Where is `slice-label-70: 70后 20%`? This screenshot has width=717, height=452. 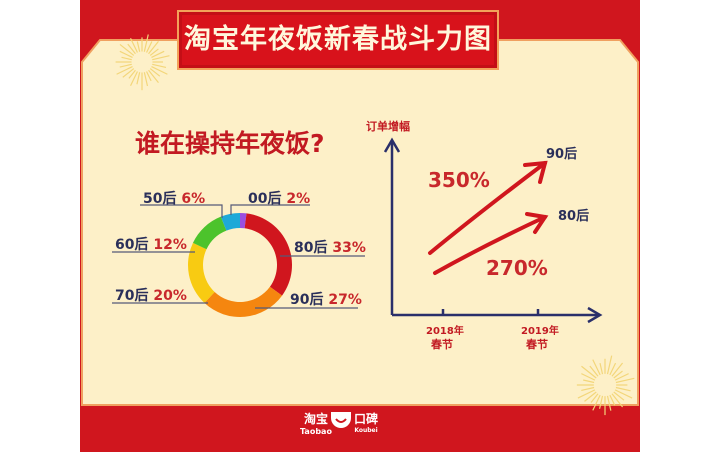
slice-label-70: 70后 20% is located at coordinates (151, 296).